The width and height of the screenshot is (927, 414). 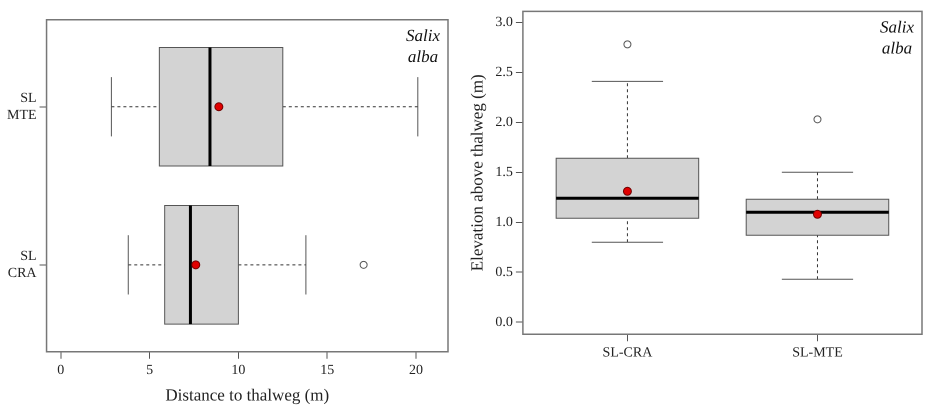 I want to click on x-tick-label: 10, so click(x=238, y=370).